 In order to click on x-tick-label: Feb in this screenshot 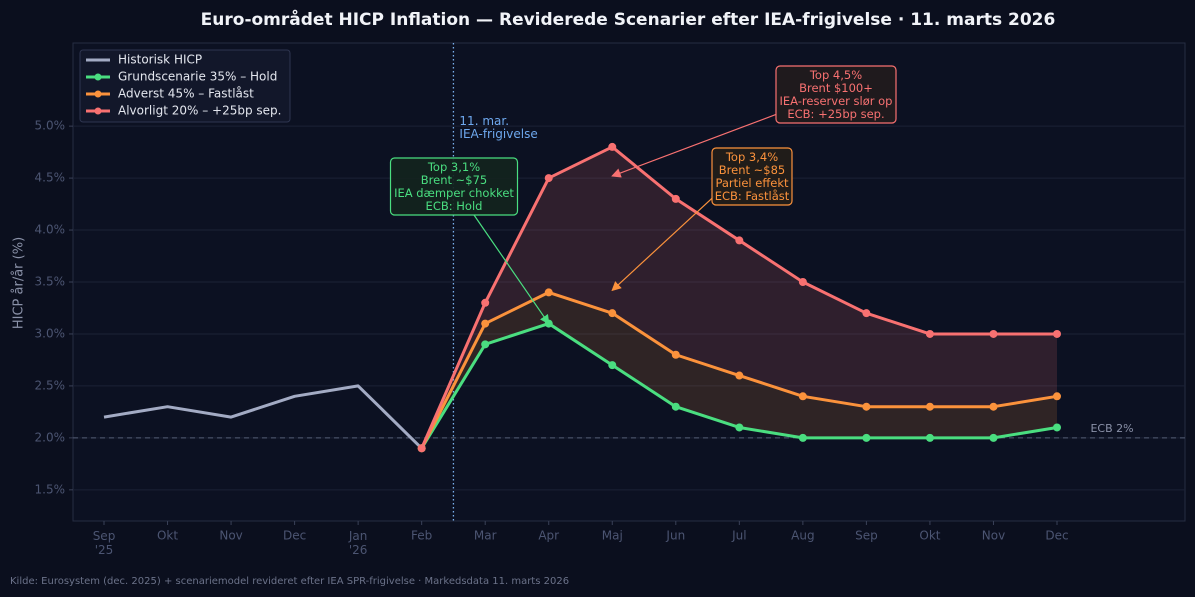, I will do `click(421, 536)`.